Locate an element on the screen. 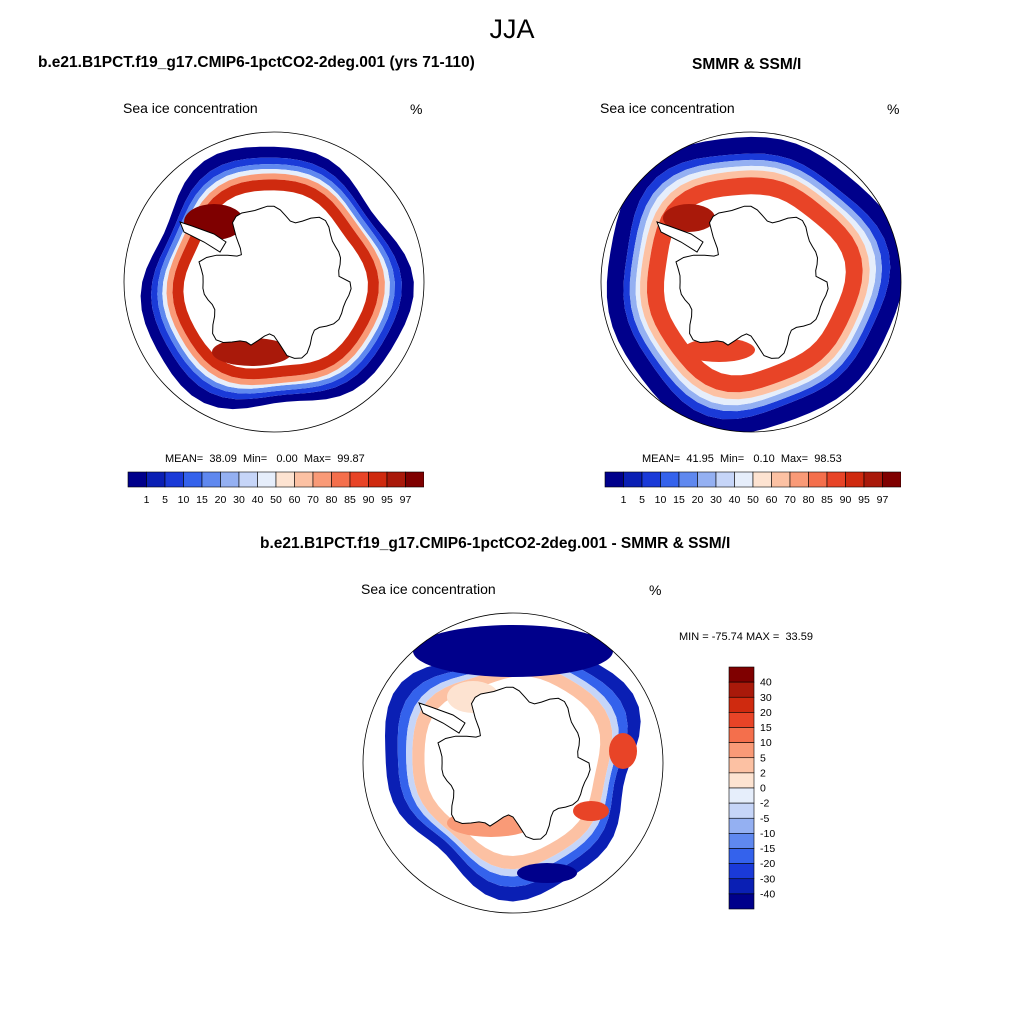 Image resolution: width=1024 pixels, height=1024 pixels. cbar-right-tick-label: 1 is located at coordinates (624, 500).